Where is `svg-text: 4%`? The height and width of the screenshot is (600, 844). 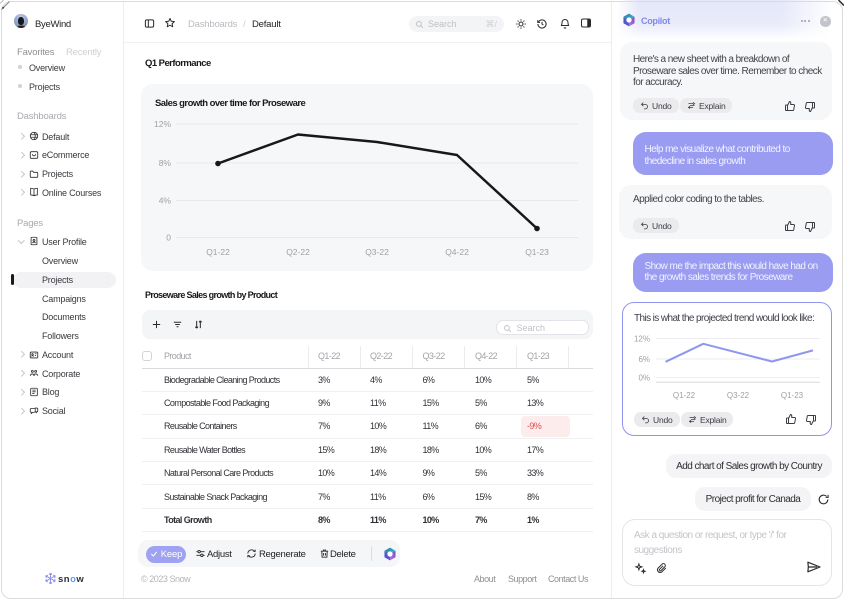 svg-text: 4% is located at coordinates (165, 201).